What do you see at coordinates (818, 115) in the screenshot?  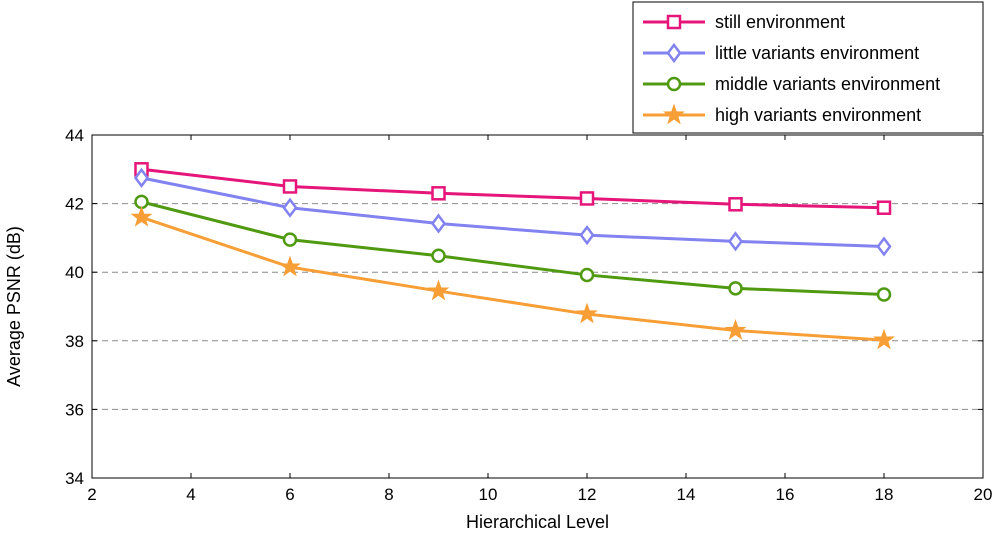 I see `legend-label: high variants environment` at bounding box center [818, 115].